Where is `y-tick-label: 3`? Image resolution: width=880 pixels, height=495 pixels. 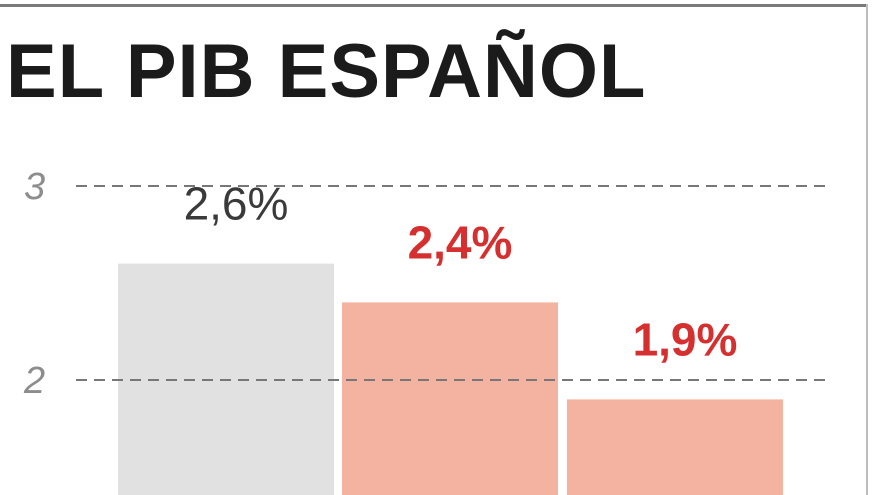 y-tick-label: 3 is located at coordinates (34, 187).